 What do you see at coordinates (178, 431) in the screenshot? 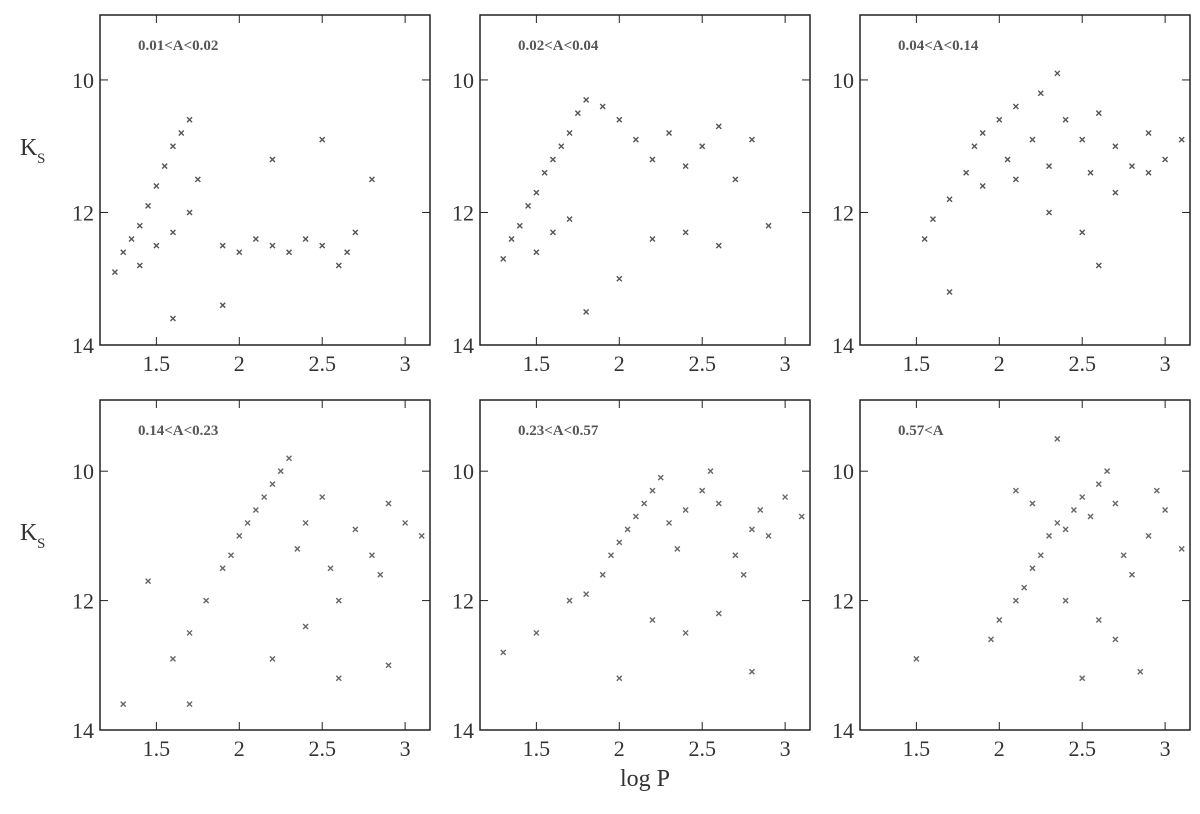
I see `annotation: 0.14<A<0.23` at bounding box center [178, 431].